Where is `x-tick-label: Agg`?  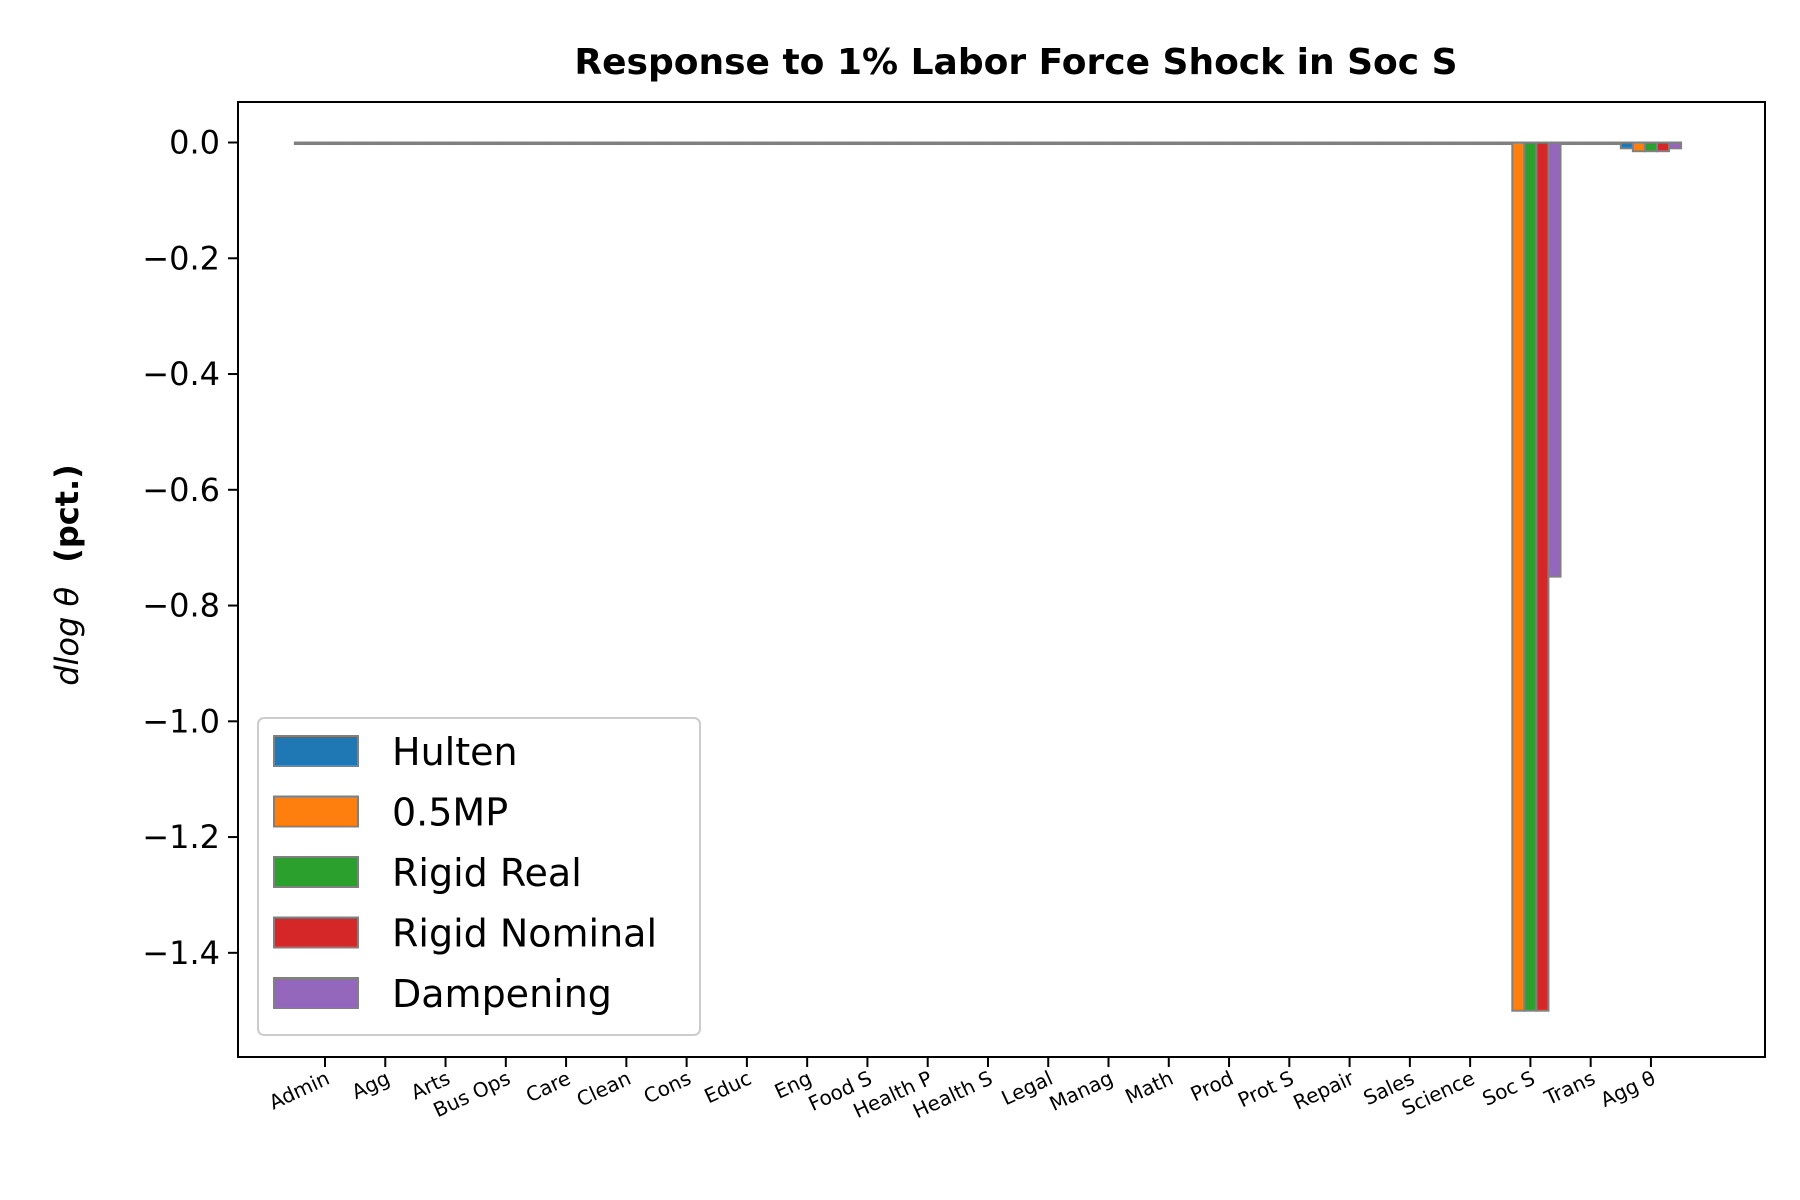
x-tick-label: Agg is located at coordinates (371, 1085).